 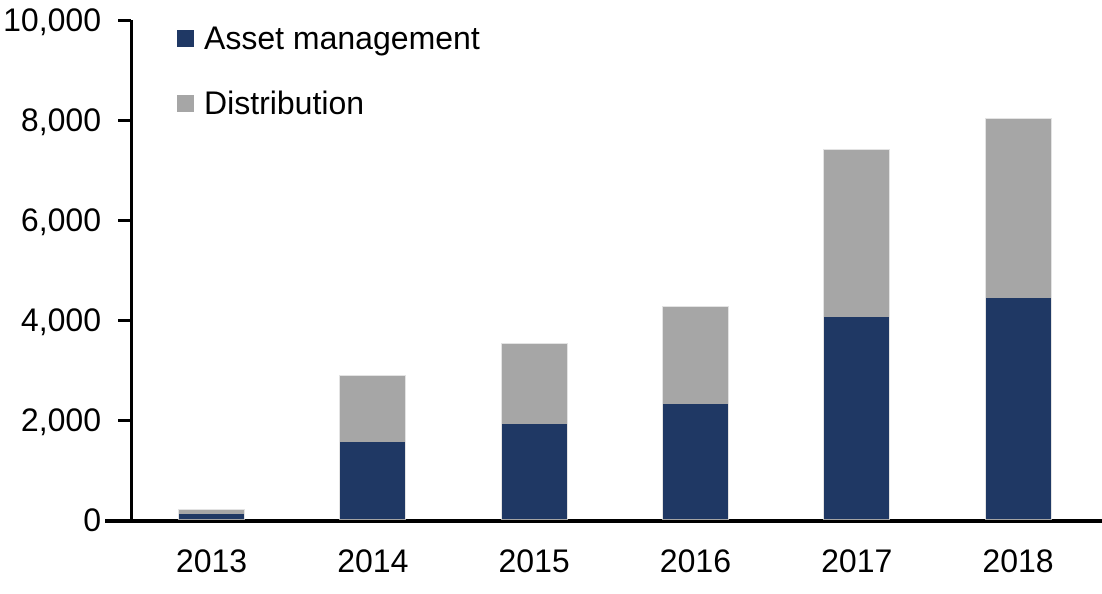 I want to click on bar-2015, so click(x=534, y=431).